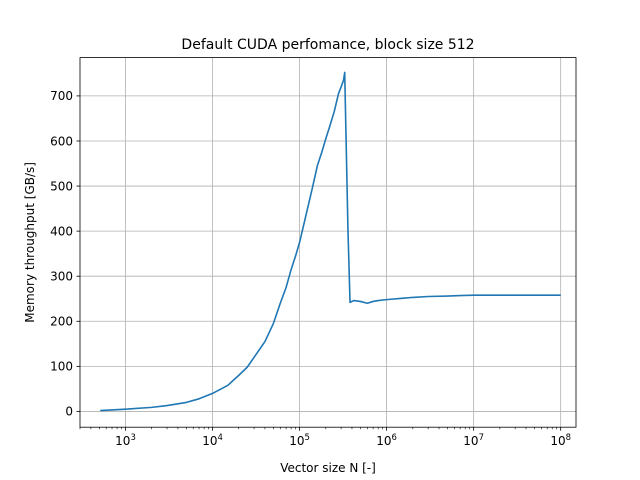 This screenshot has height=480, width=640. Describe the element at coordinates (61, 367) in the screenshot. I see `y-tick-label: 100` at that location.